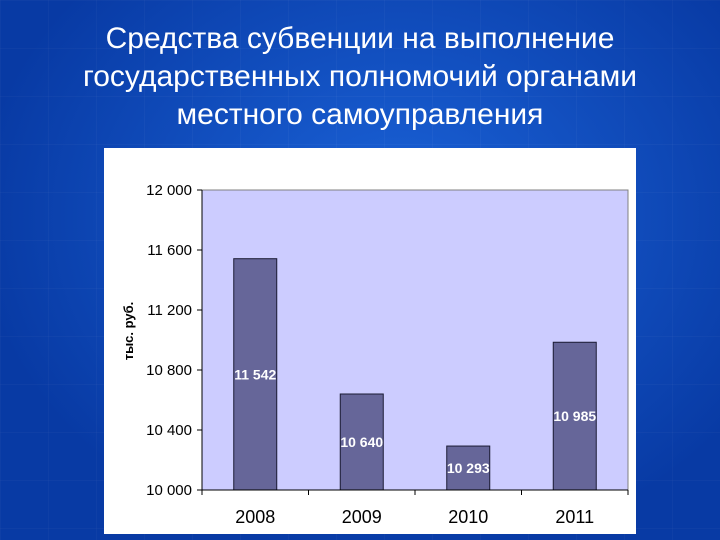 Image resolution: width=720 pixels, height=540 pixels. What do you see at coordinates (128, 331) in the screenshot?
I see `y-axis-label: тыс. руб.` at bounding box center [128, 331].